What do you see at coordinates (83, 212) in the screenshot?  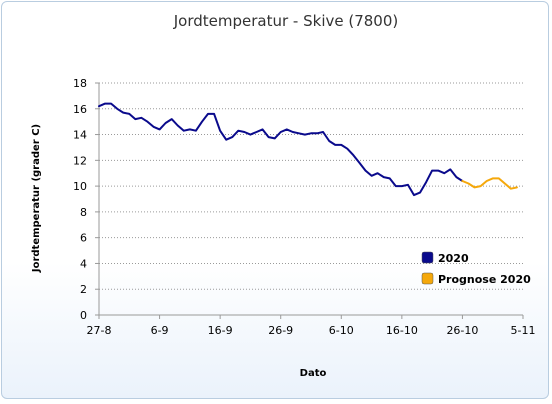 I see `y-tick-label: 8` at bounding box center [83, 212].